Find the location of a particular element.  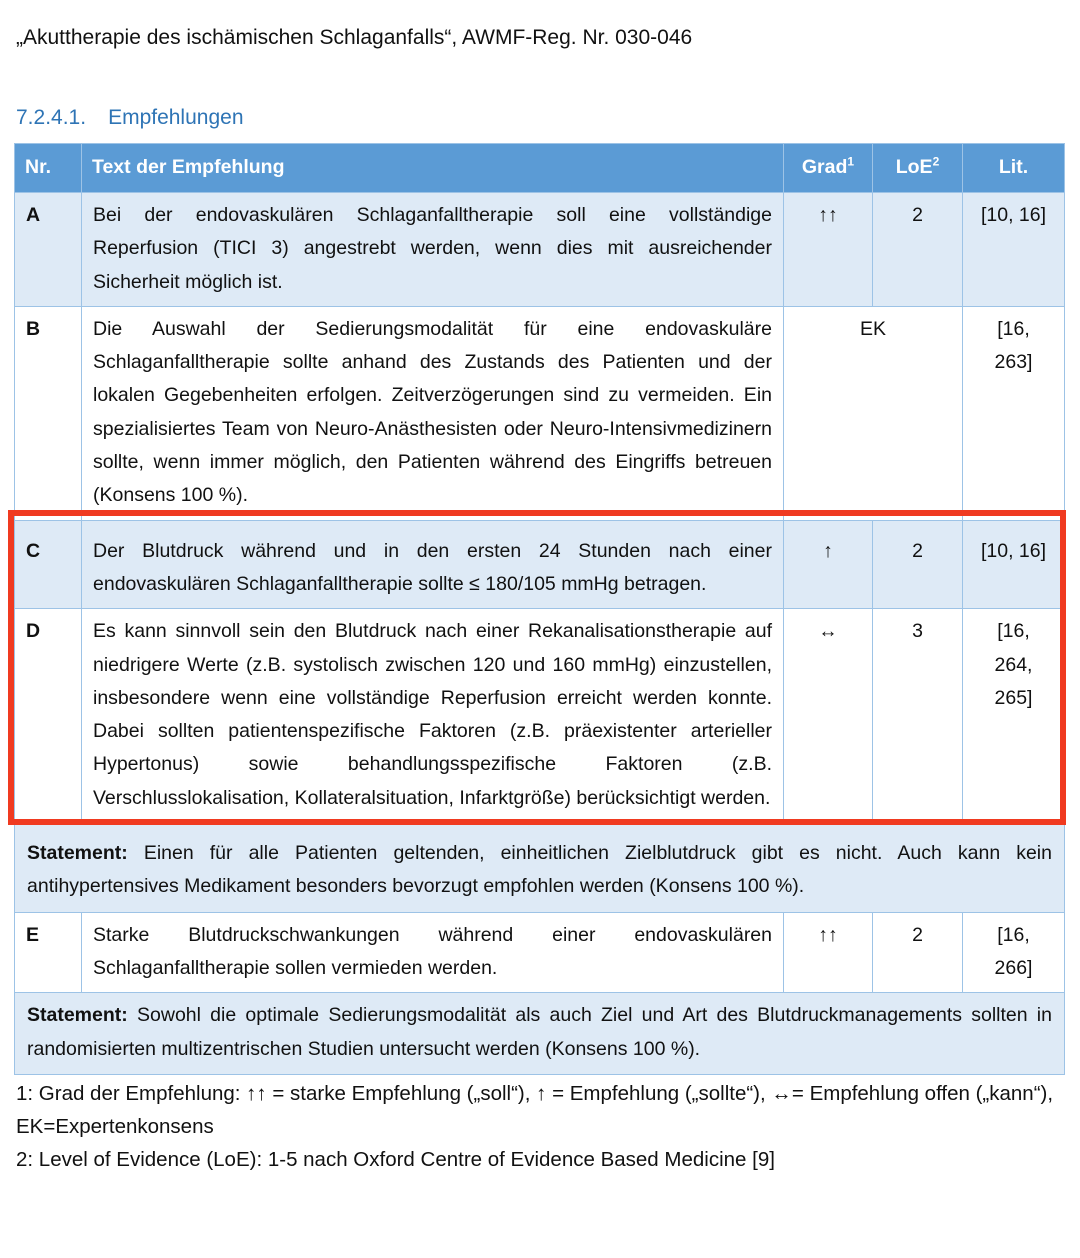

footnote-ref: 2 is located at coordinates (936, 161).